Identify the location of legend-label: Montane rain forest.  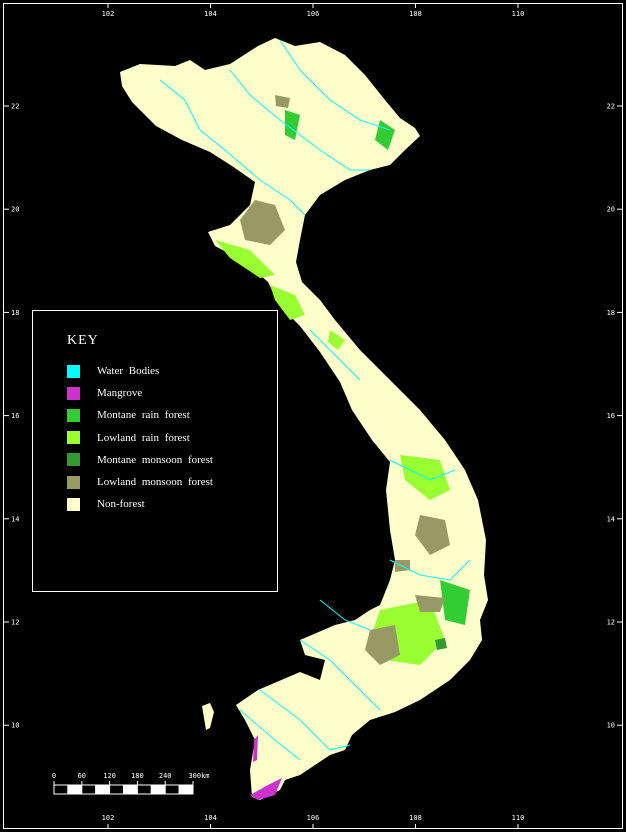
(143, 415).